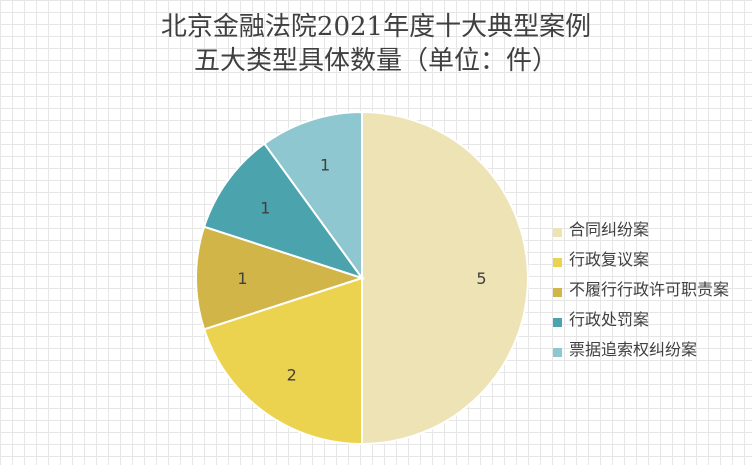 This screenshot has height=465, width=752. I want to click on legend-label-3: 不履行行政许可职责案, so click(649, 289).